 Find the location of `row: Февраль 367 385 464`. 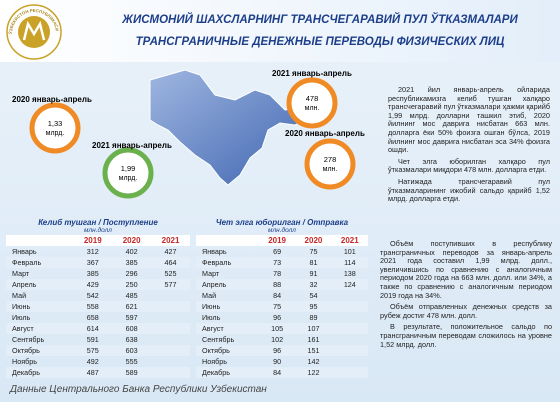

row: Февраль 367 385 464 is located at coordinates (98, 262).